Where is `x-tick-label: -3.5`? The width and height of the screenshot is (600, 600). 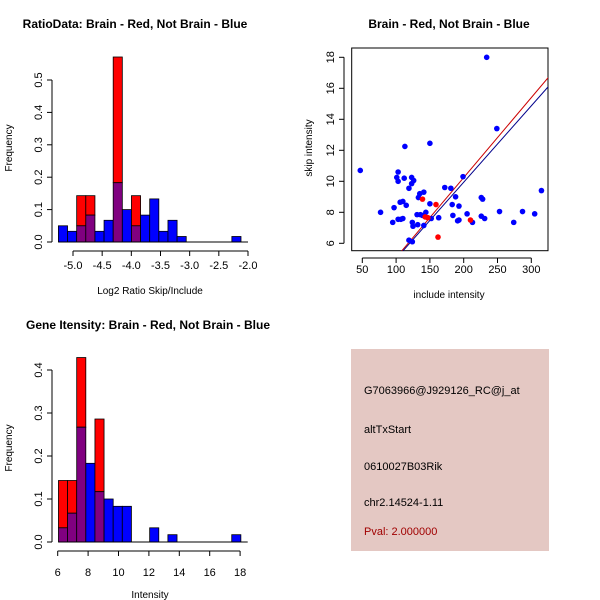
x-tick-label: -3.5 is located at coordinates (160, 266).